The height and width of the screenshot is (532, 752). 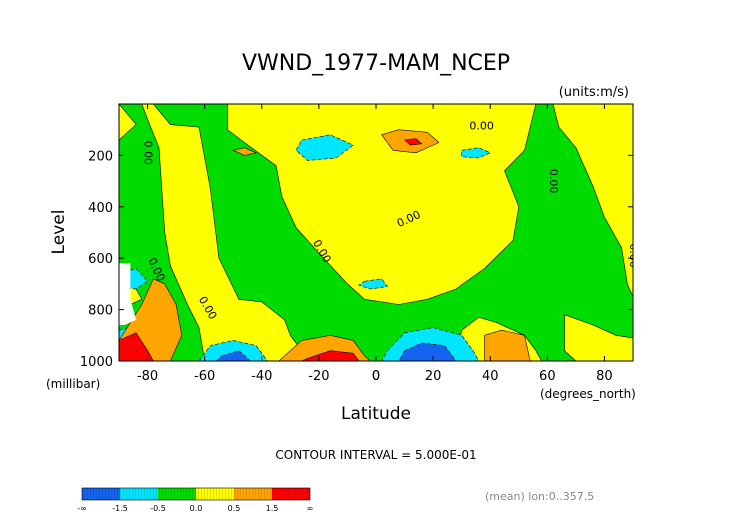 I want to click on chart-title: VWND_1977-MAM_NCEP, so click(x=376, y=63).